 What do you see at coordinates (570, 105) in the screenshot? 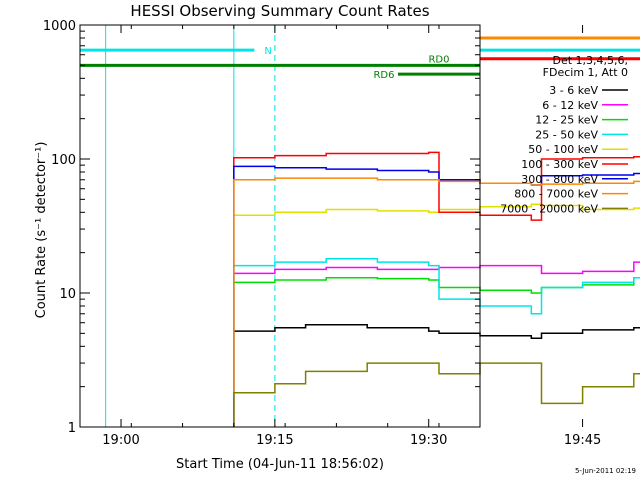
I see `legend-label-1: 6 - 12 keV` at bounding box center [570, 105].